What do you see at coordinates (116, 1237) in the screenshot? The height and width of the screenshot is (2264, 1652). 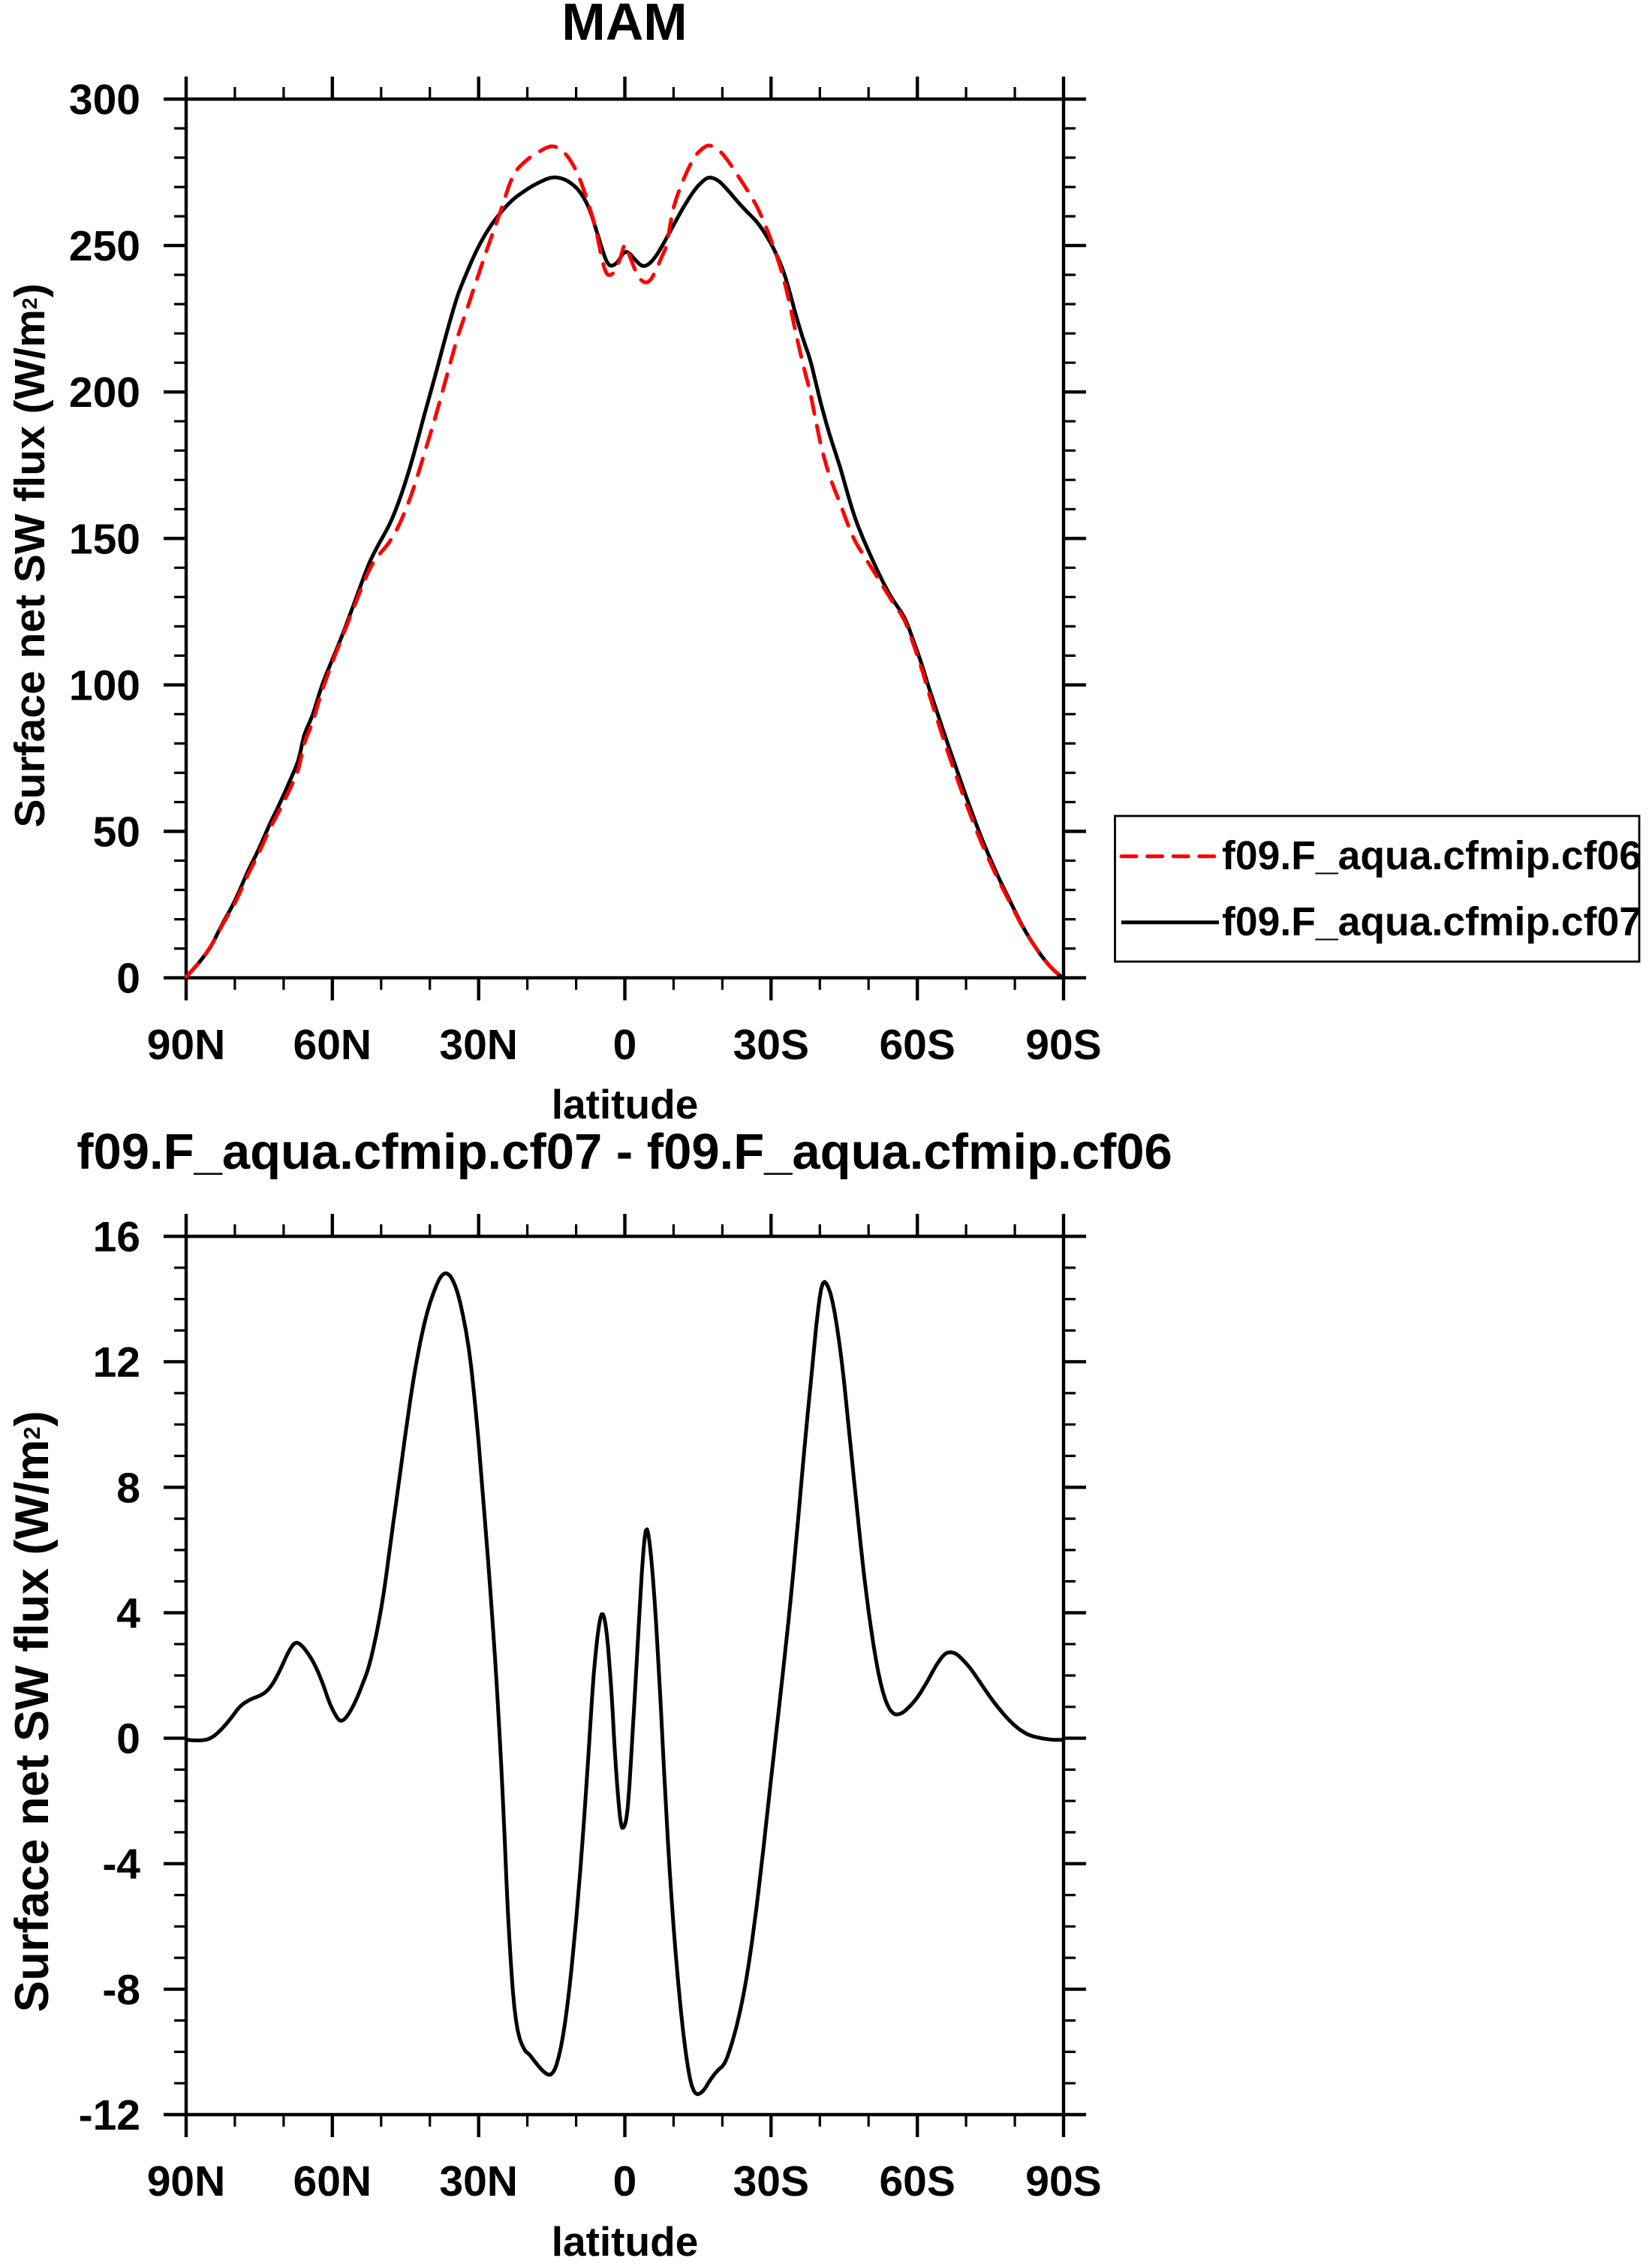 I see `svg-text: 16` at bounding box center [116, 1237].